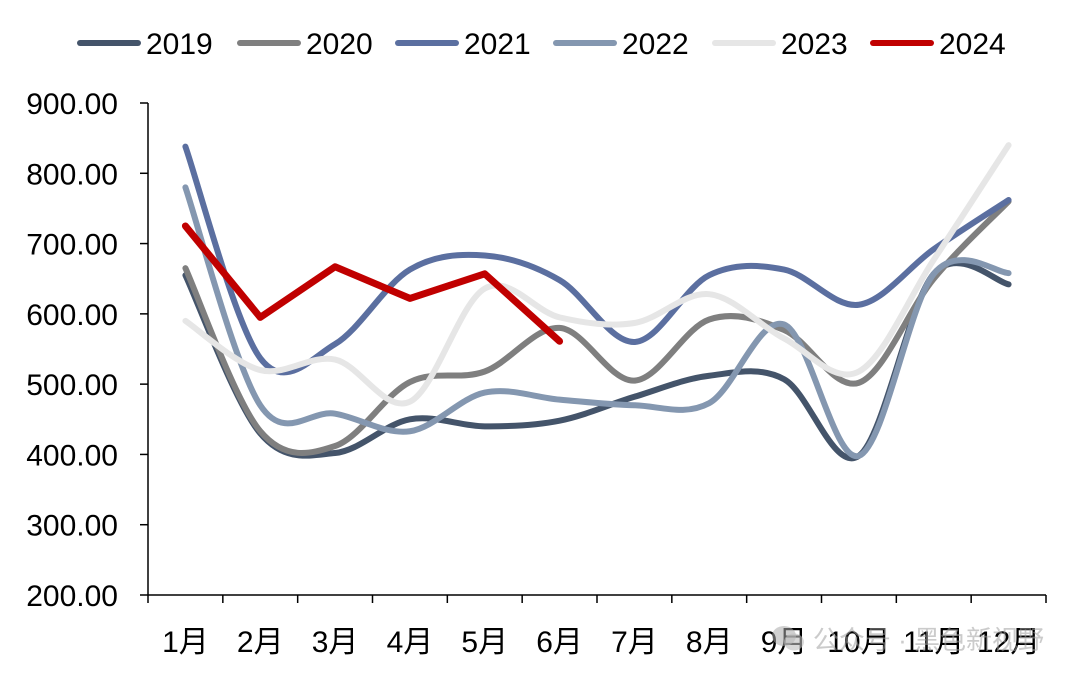 The image size is (1080, 685). What do you see at coordinates (709, 642) in the screenshot?
I see `x-tick-label: 8月` at bounding box center [709, 642].